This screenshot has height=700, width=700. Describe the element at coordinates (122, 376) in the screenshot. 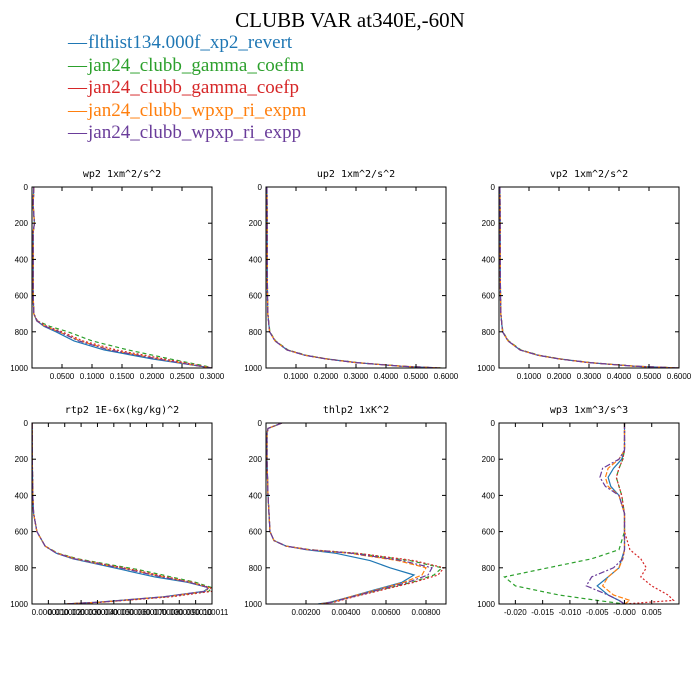

I see `x-tick-label: 0.1500` at that location.